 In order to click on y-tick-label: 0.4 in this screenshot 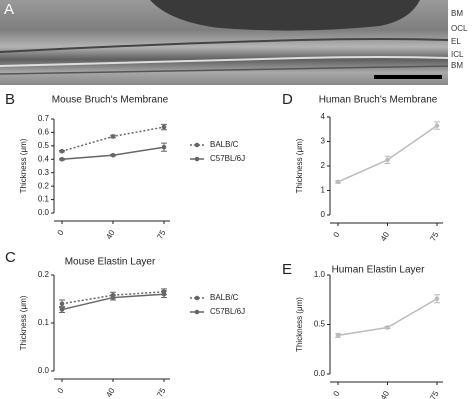, I will do `click(44, 158)`.